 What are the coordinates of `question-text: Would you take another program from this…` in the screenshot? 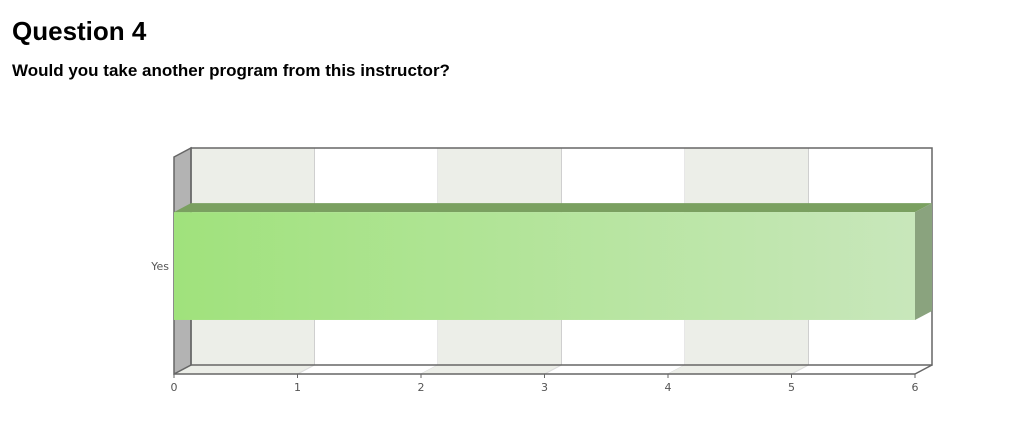 It's located at (231, 70).